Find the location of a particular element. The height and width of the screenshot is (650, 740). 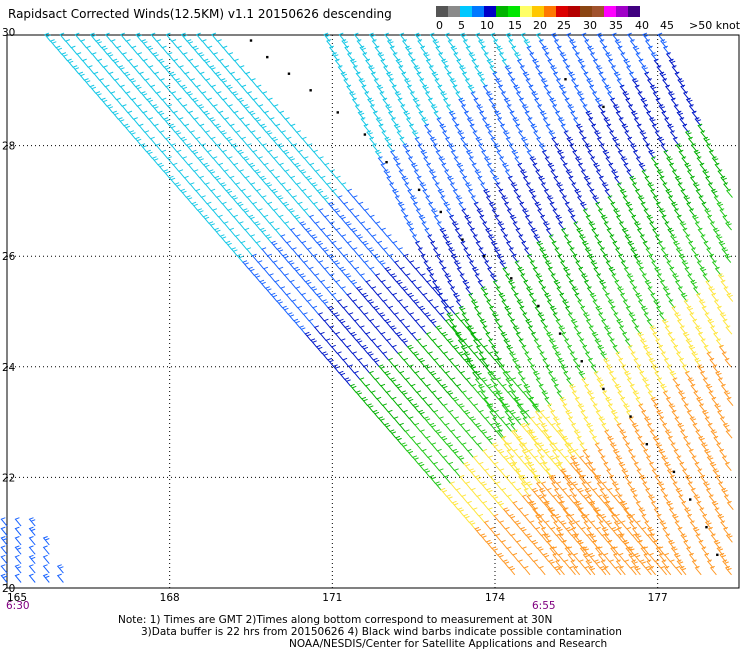

contamination-marker is located at coordinates (647, 444).